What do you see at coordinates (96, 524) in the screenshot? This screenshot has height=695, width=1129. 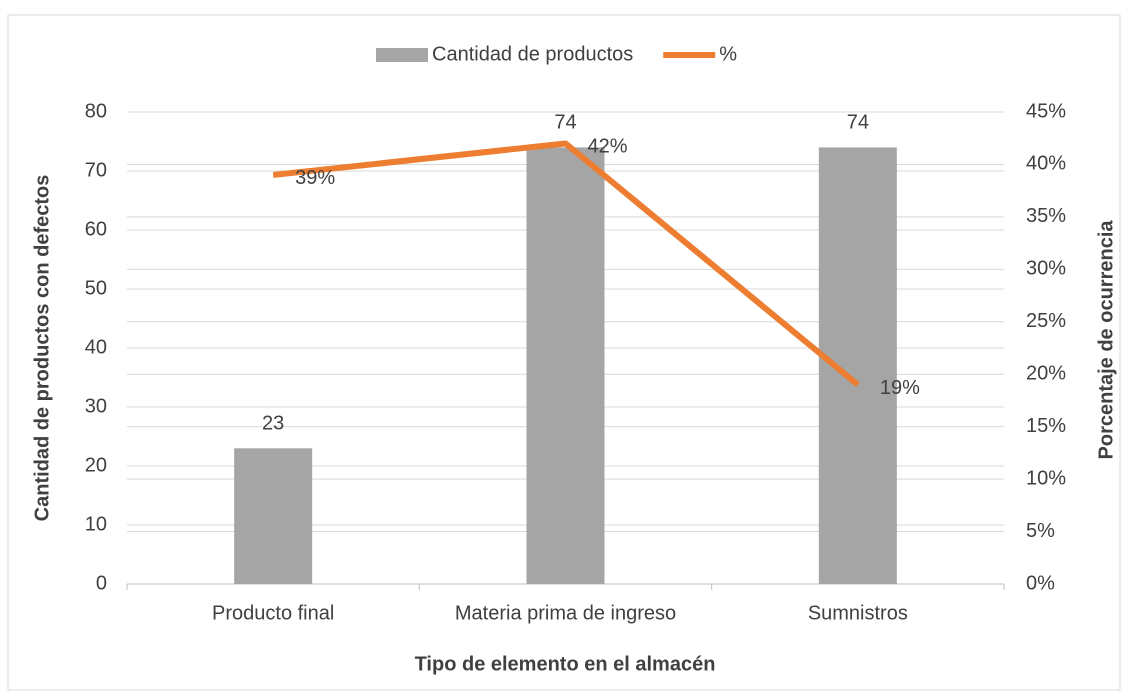 I see `y-tick-label: 10` at bounding box center [96, 524].